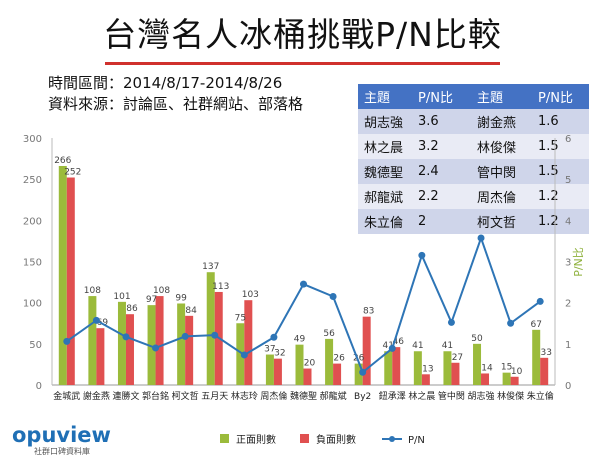 The height and width of the screenshot is (470, 605). What do you see at coordinates (560, 196) in the screenshot?
I see `table-cell: 1.2` at bounding box center [560, 196].